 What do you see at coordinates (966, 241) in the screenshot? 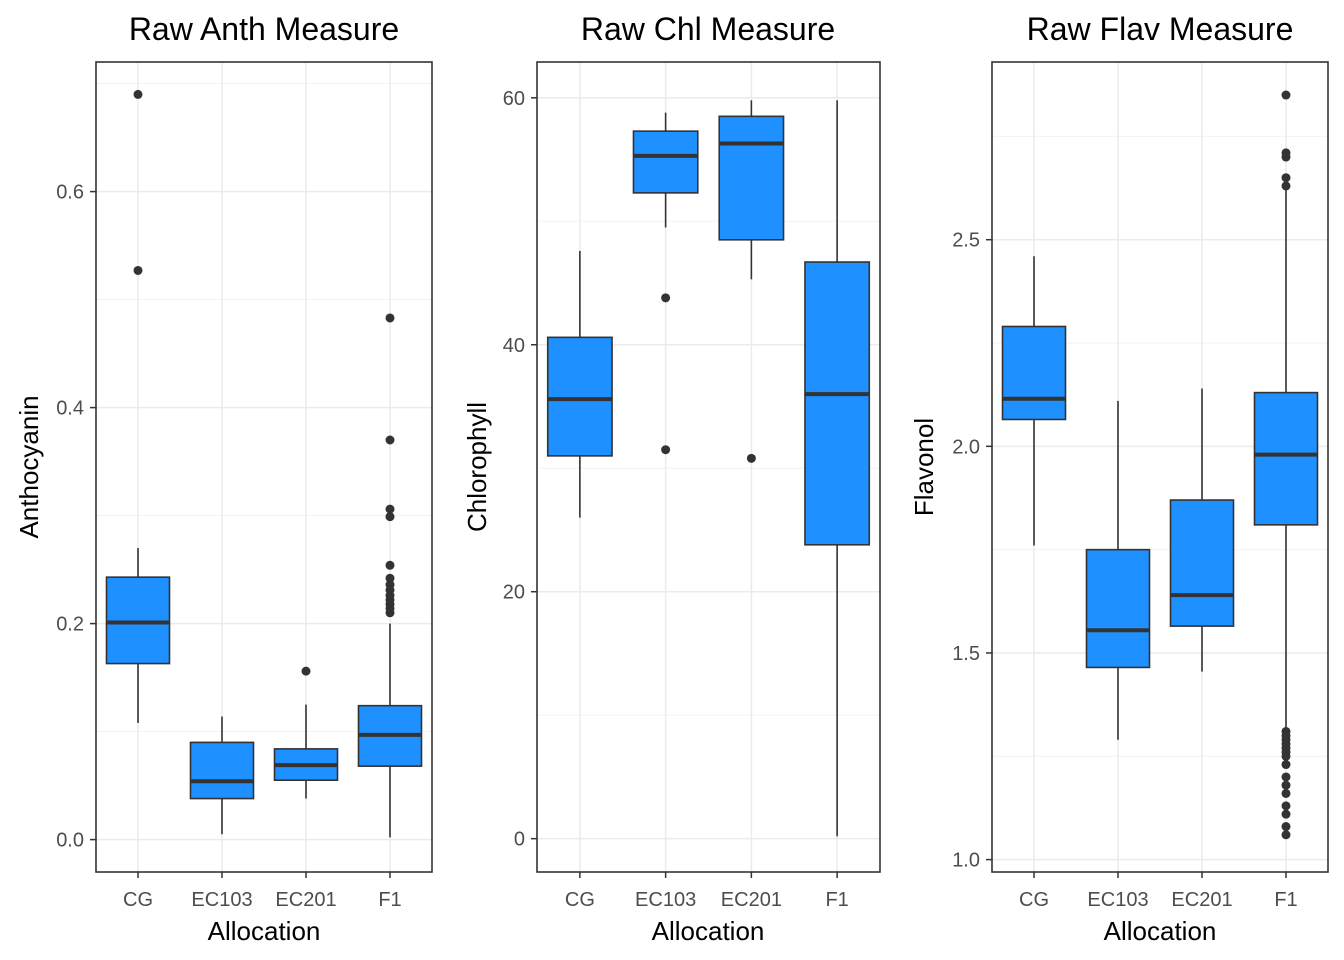
I see `y-tick-label: 2.5` at bounding box center [966, 241].